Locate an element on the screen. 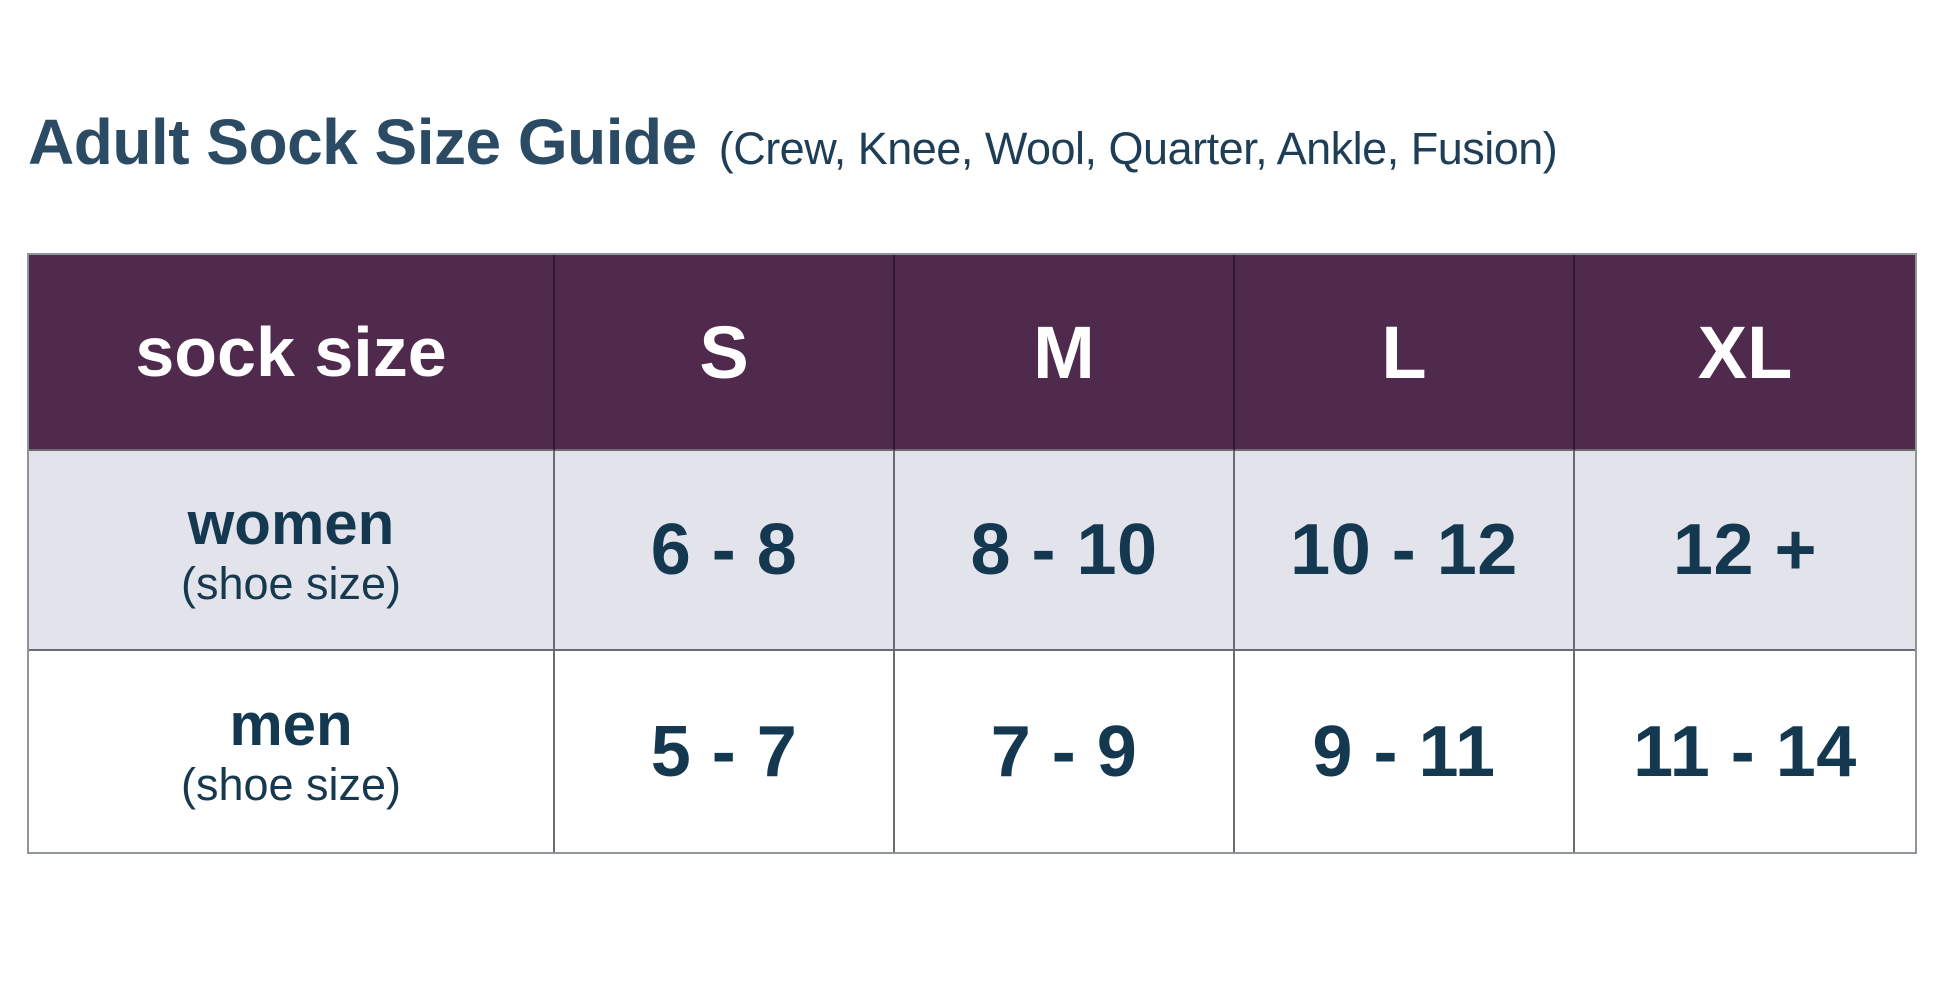 This screenshot has width=1946, height=1003. women-sublabel: (shoe size) is located at coordinates (291, 583).